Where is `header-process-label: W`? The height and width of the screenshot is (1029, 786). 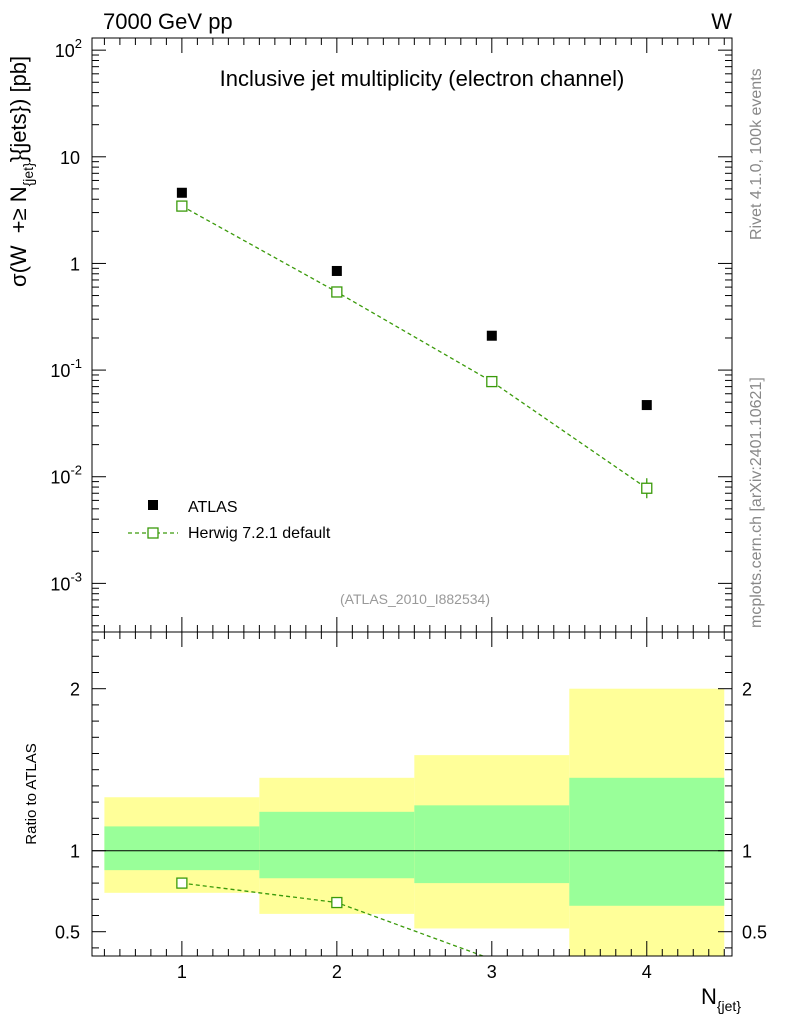 header-process-label: W is located at coordinates (721, 21).